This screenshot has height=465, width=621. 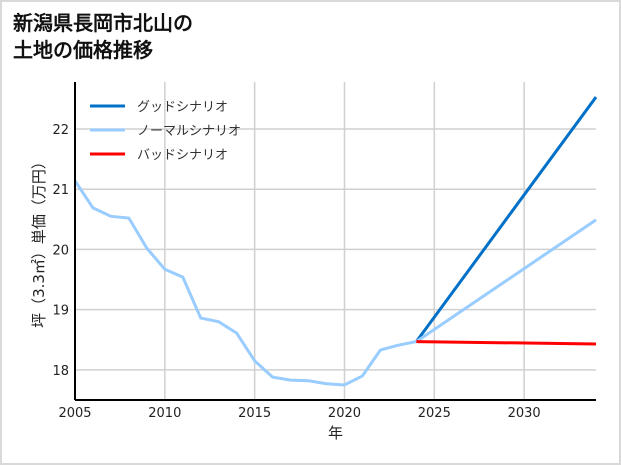 I want to click on x-axis-label: 年, so click(x=335, y=433).